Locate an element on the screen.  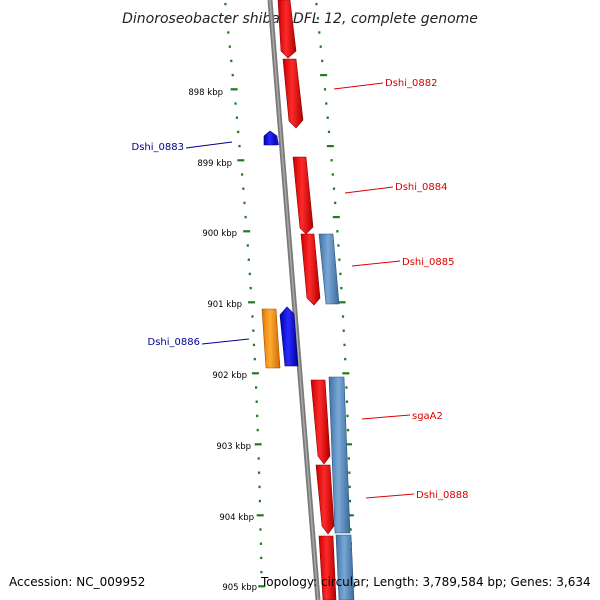
scale-ring-dotted is located at coordinates (245, 295).